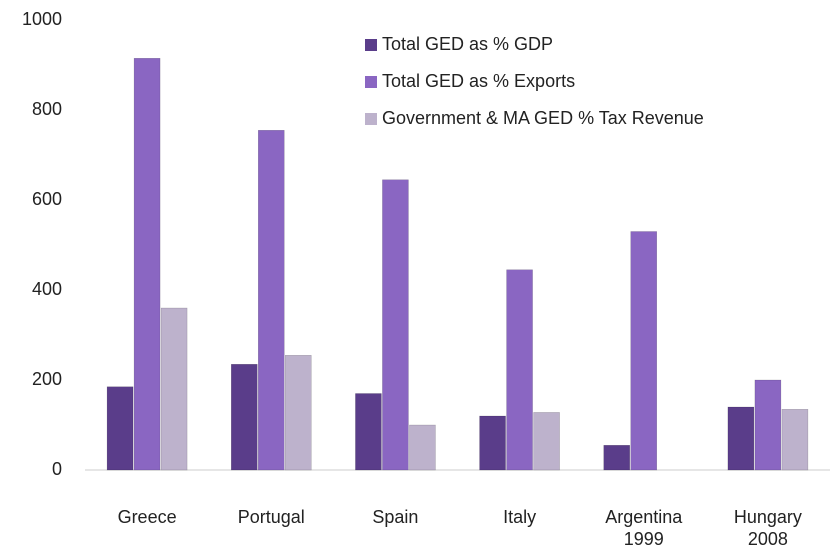 The width and height of the screenshot is (832, 552). What do you see at coordinates (47, 379) in the screenshot?
I see `y-tick-label: 200` at bounding box center [47, 379].